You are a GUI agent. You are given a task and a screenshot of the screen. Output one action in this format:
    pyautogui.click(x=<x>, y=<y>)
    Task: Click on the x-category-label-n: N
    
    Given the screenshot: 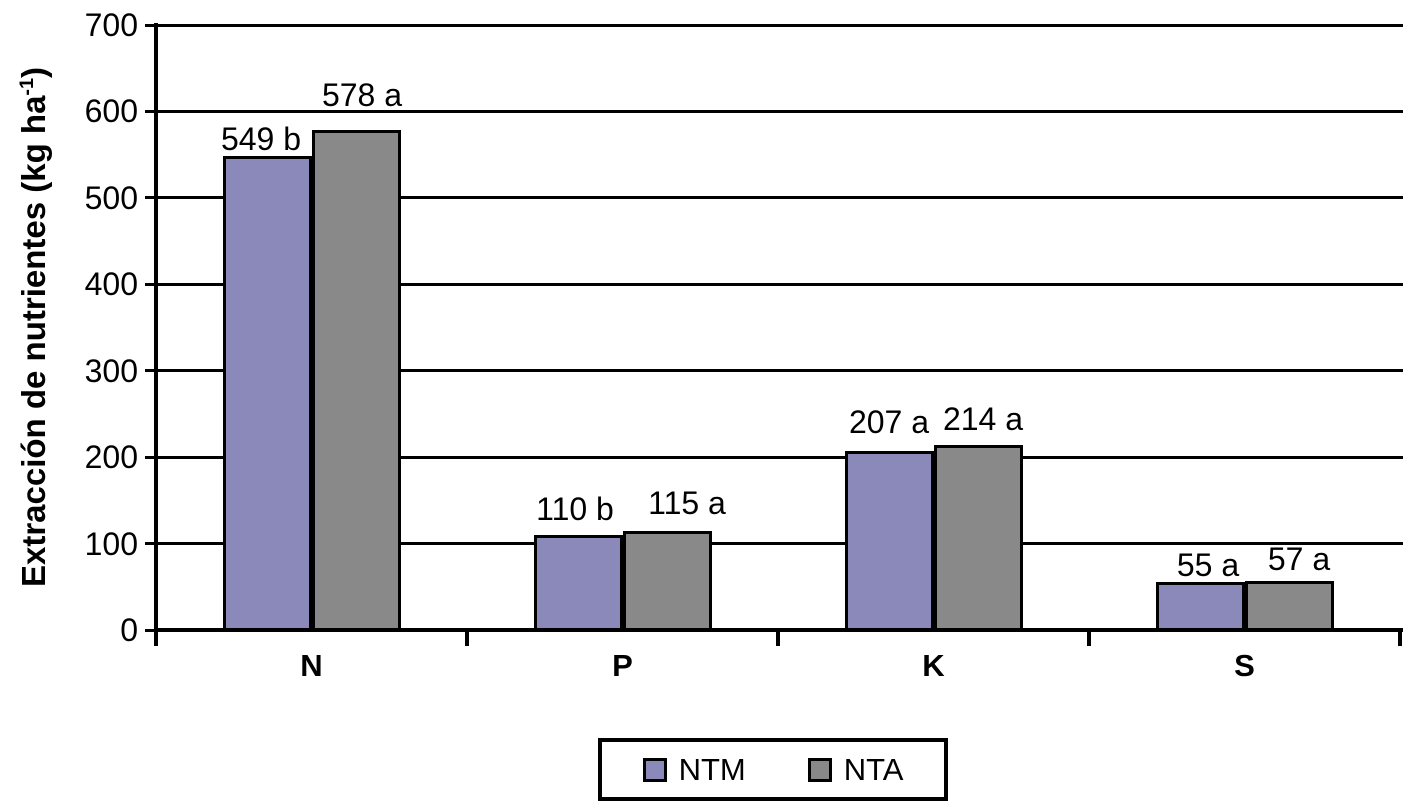 What is the action you would take?
    pyautogui.click(x=311, y=665)
    